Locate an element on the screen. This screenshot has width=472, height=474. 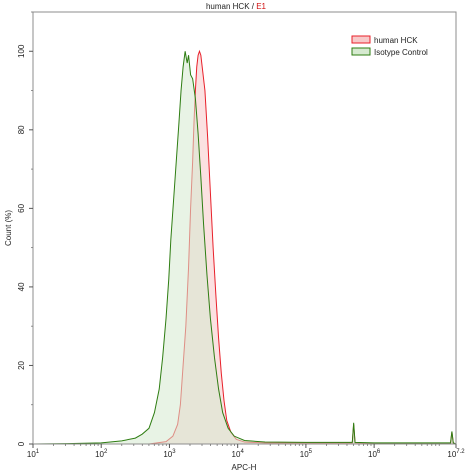
x-tick-label: 10³ is located at coordinates (169, 454).